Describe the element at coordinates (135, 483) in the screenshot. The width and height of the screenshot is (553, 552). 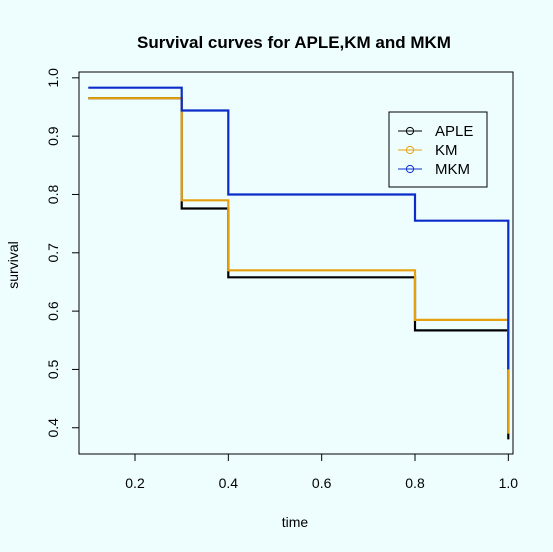
I see `x-tick-label: 0.2` at that location.